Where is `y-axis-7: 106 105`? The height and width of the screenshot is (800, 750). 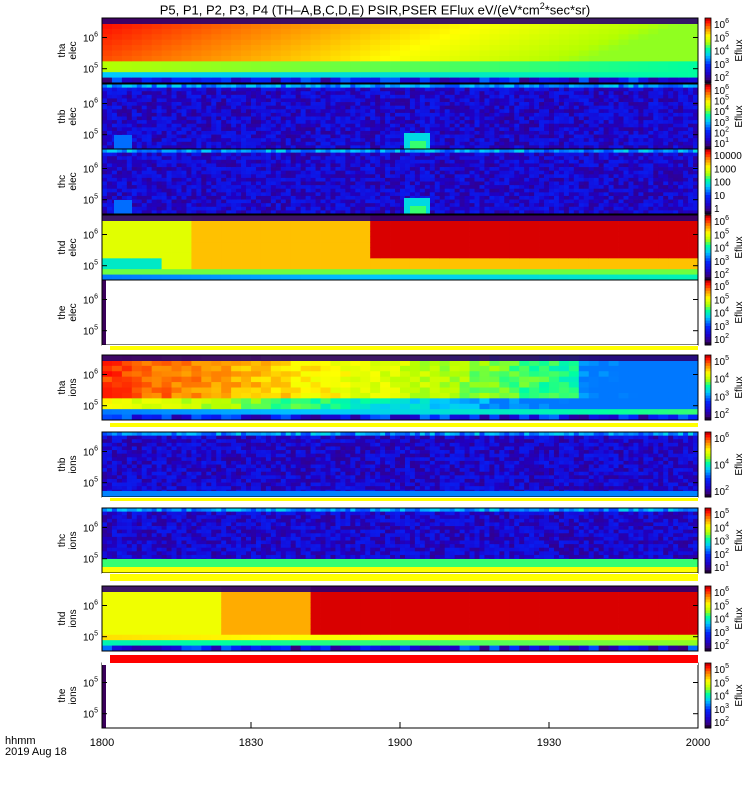 y-axis-7: 106 105 is located at coordinates (390, 544).